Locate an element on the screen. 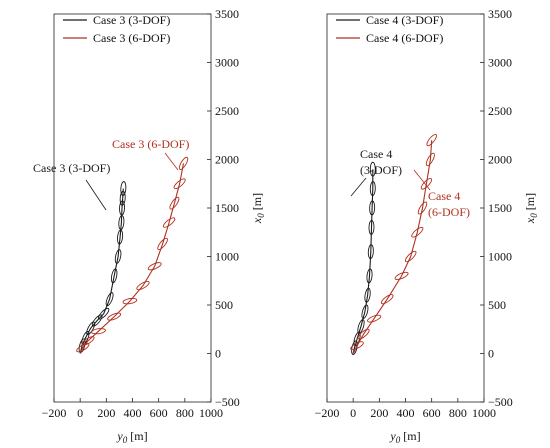 This screenshot has height=448, width=550. annotation-label: Case 3 (3-DOF) is located at coordinates (71, 168).